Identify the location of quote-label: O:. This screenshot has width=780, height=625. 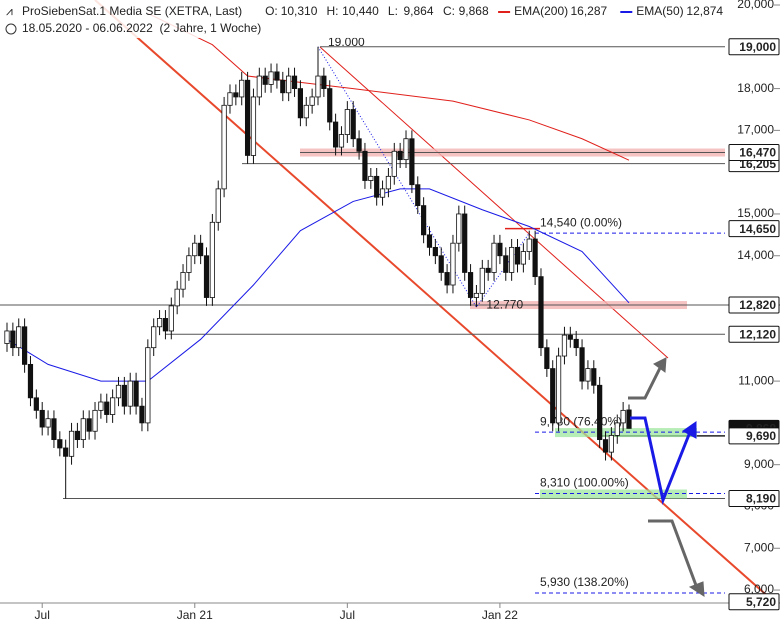
(271, 11).